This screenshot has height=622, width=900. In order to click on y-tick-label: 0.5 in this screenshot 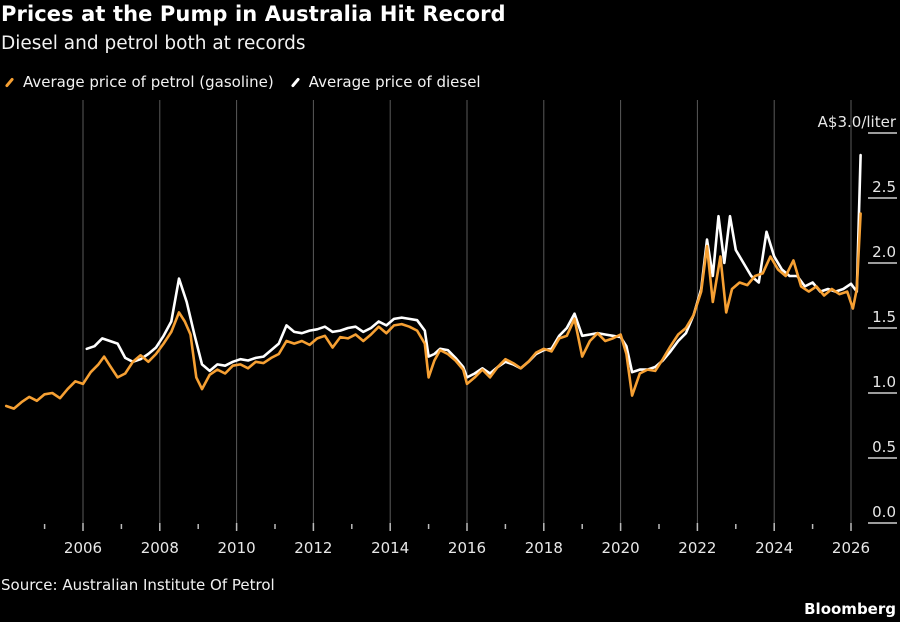, I will do `click(884, 447)`.